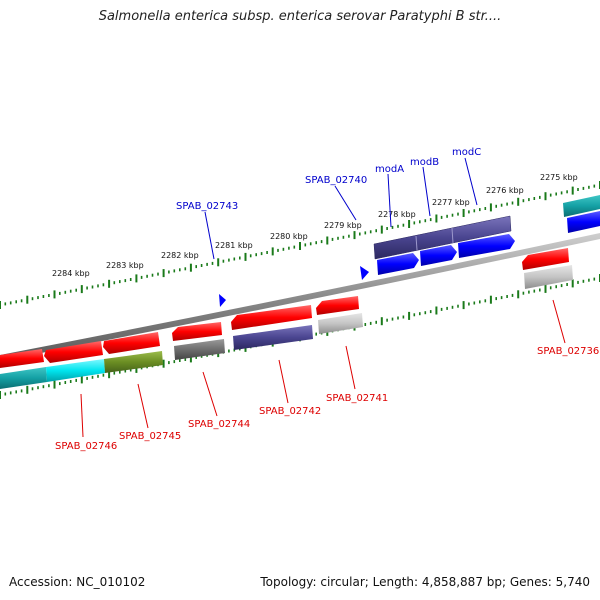 The width and height of the screenshot is (600, 600). I want to click on gene-modABC-navy-block, so click(442, 237).